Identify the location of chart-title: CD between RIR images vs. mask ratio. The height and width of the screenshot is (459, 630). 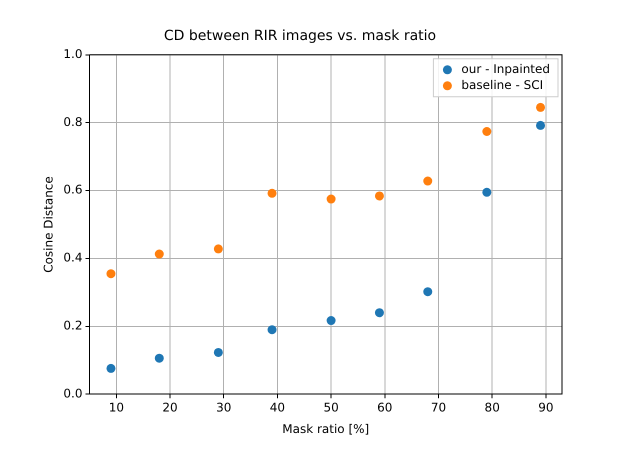
(300, 36).